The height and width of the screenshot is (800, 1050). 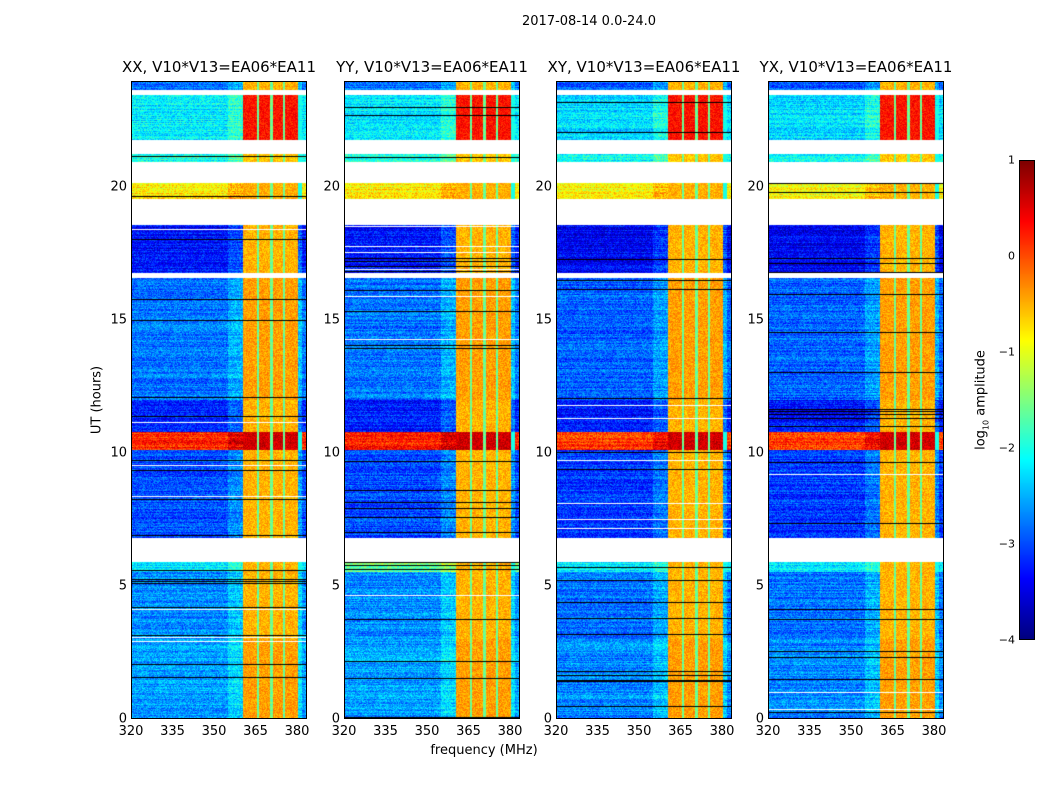 I want to click on panel-title: XX, V10*V13=EA06*EA11, so click(x=218, y=67).